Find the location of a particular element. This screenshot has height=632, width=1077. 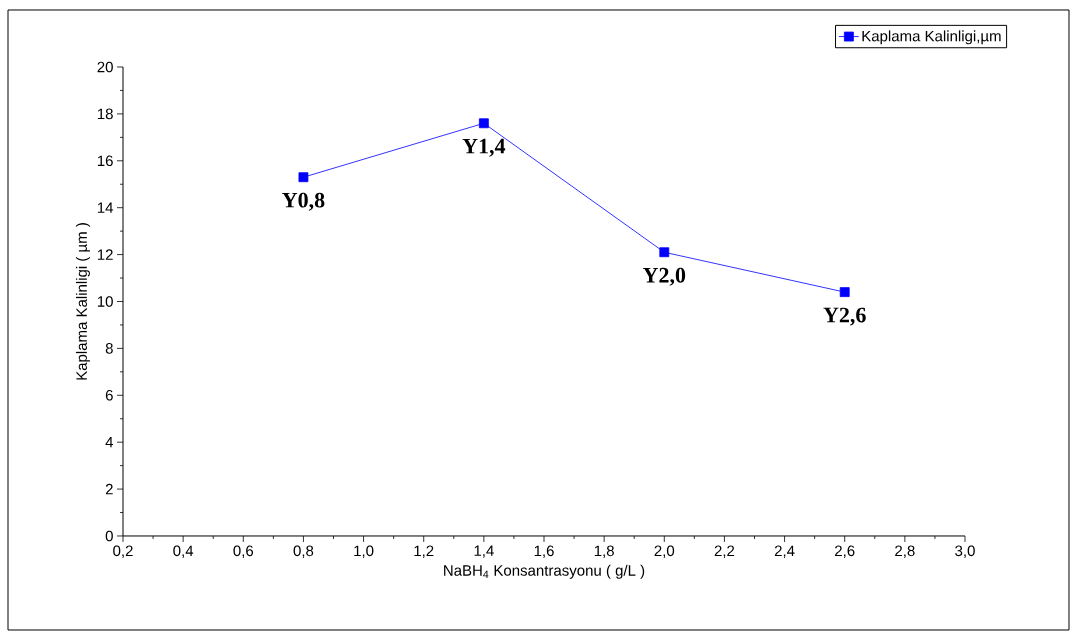

x-tick-label: 2,0 is located at coordinates (664, 551).